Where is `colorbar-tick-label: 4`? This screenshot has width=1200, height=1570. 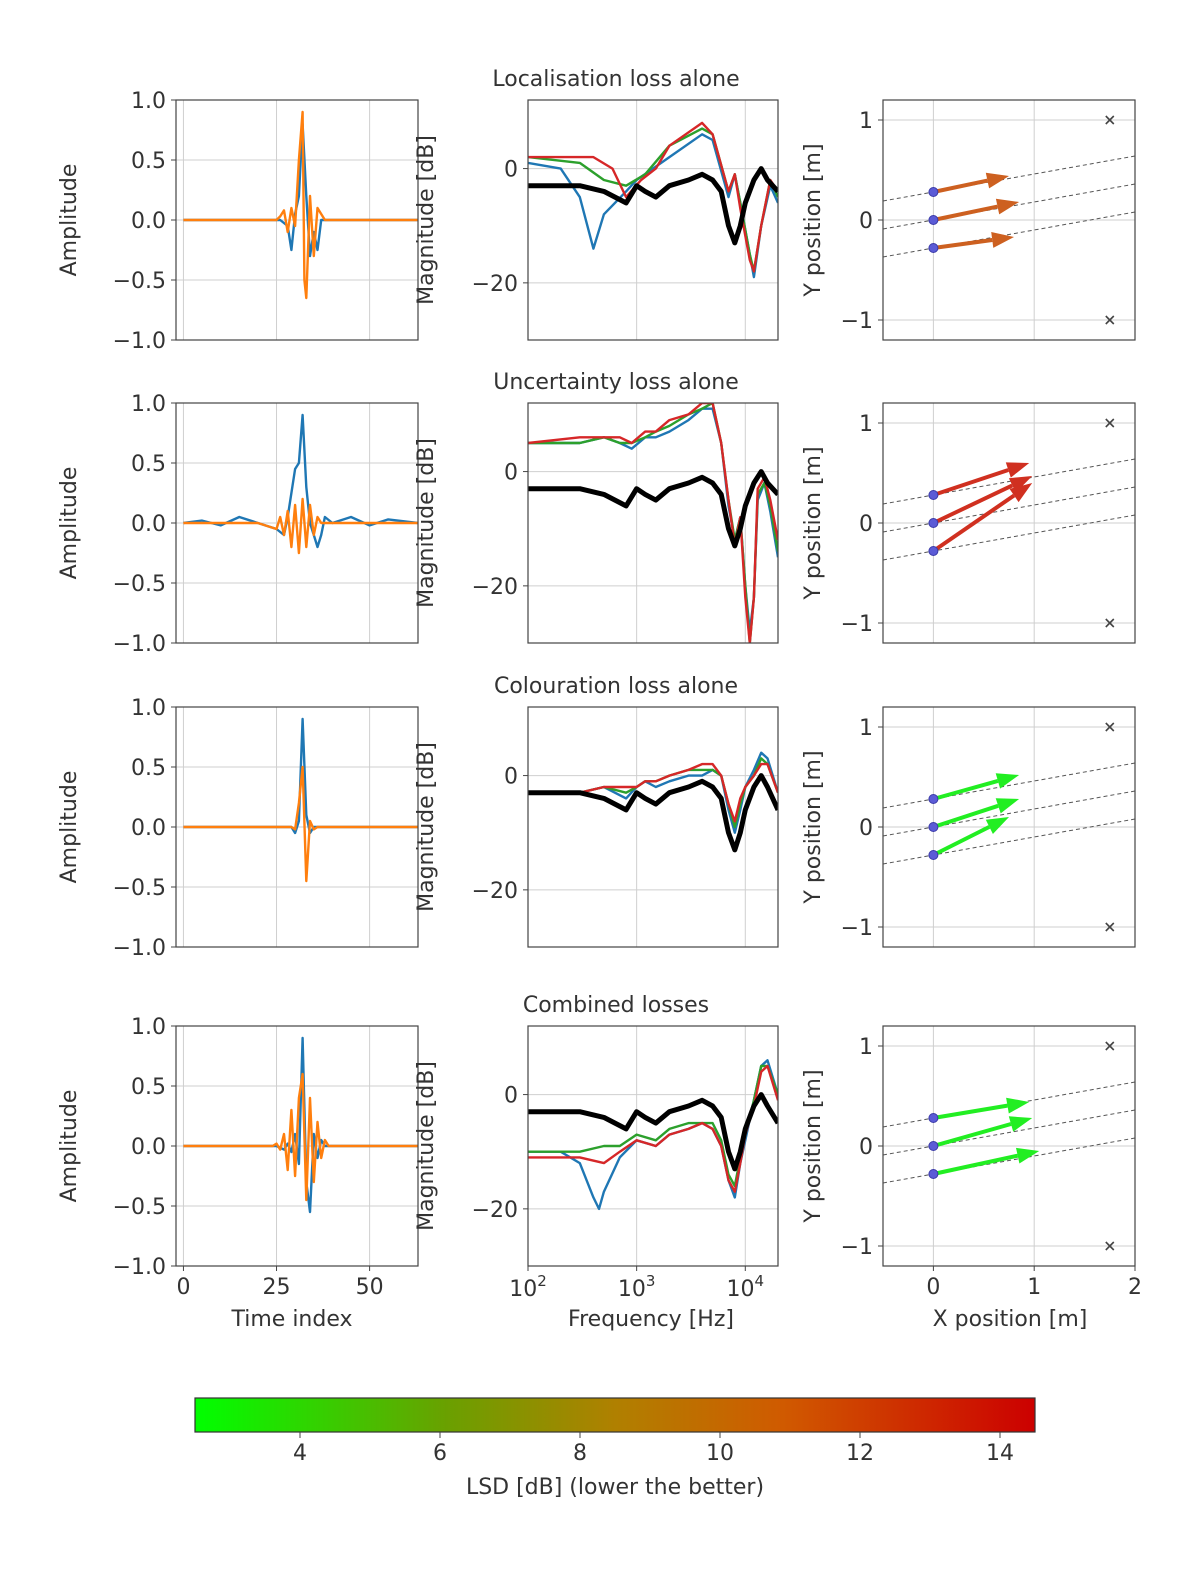 colorbar-tick-label: 4 is located at coordinates (300, 1453).